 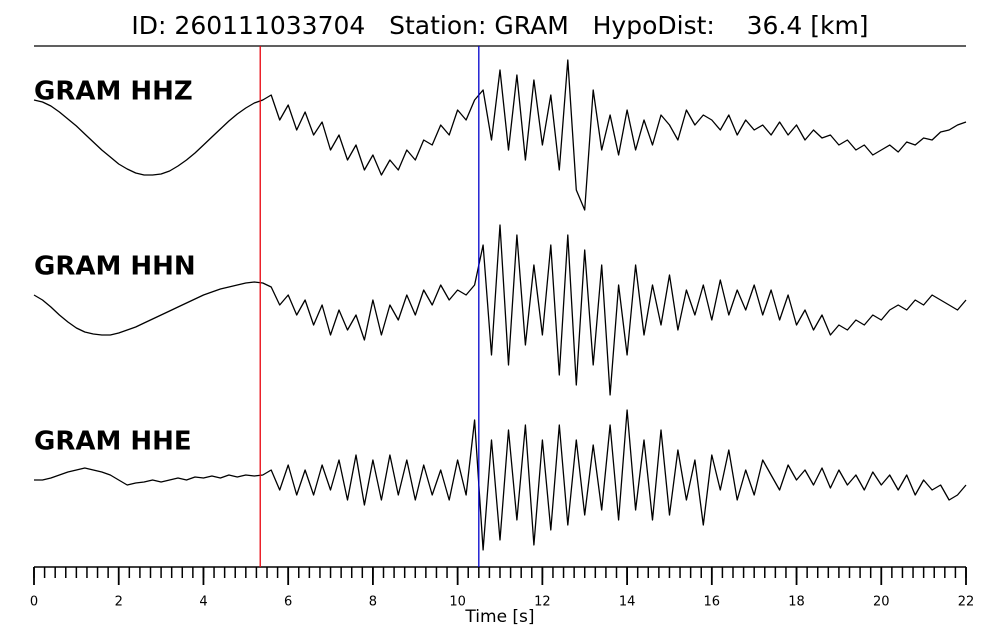 What do you see at coordinates (115, 267) in the screenshot?
I see `trace-label: GRAM HHN` at bounding box center [115, 267].